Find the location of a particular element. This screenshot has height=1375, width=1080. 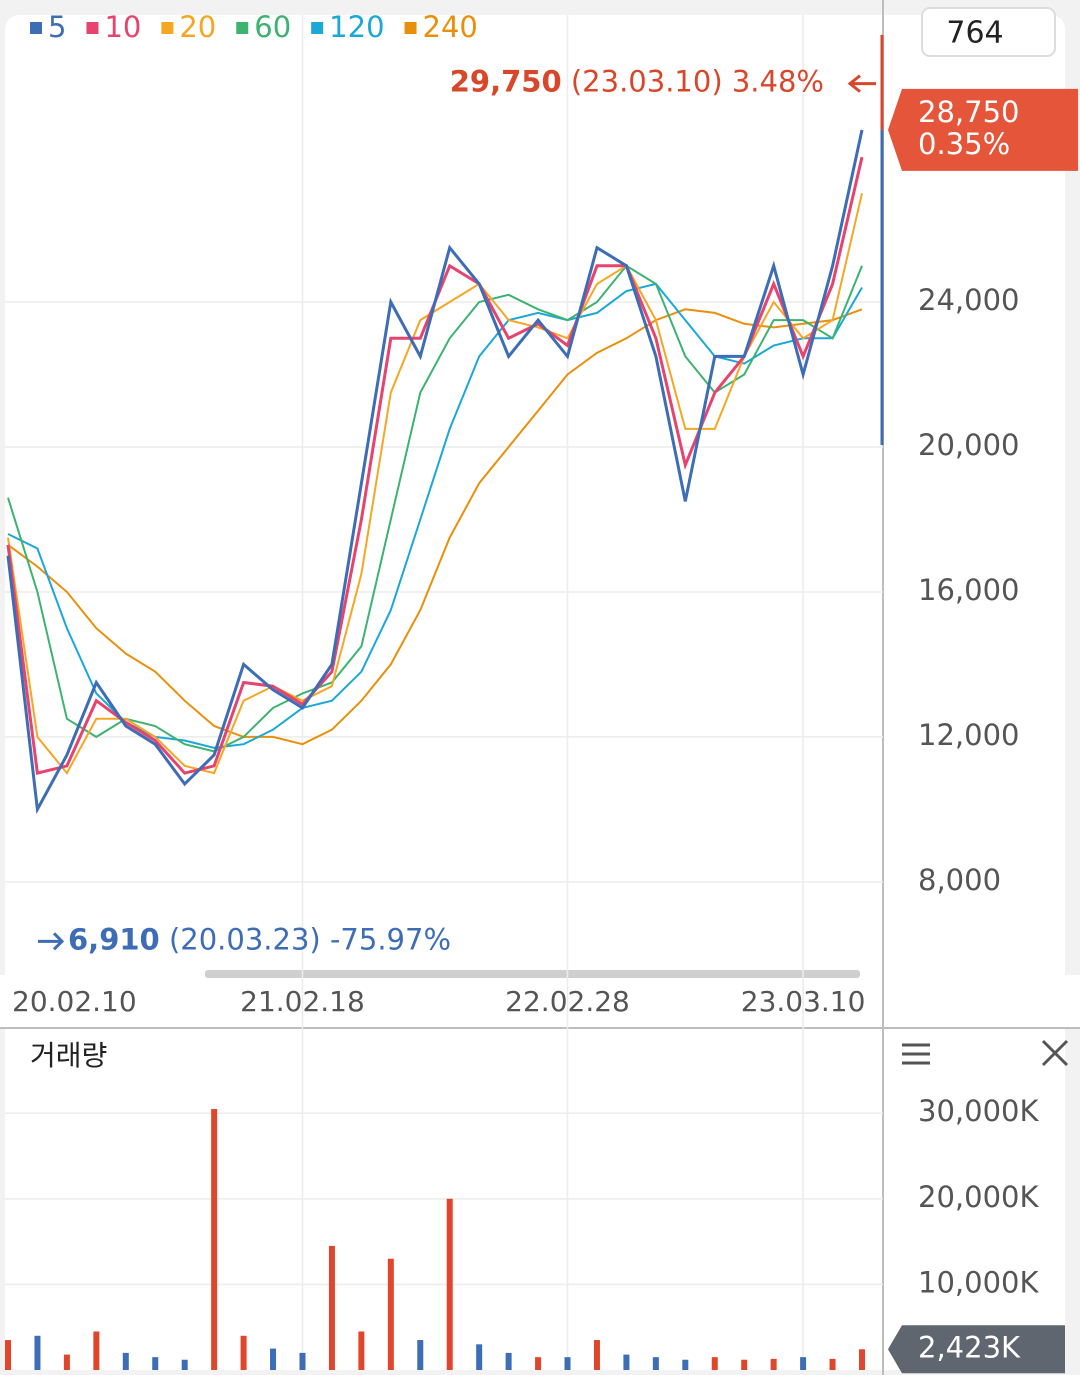

legend-label: 240 is located at coordinates (450, 27).